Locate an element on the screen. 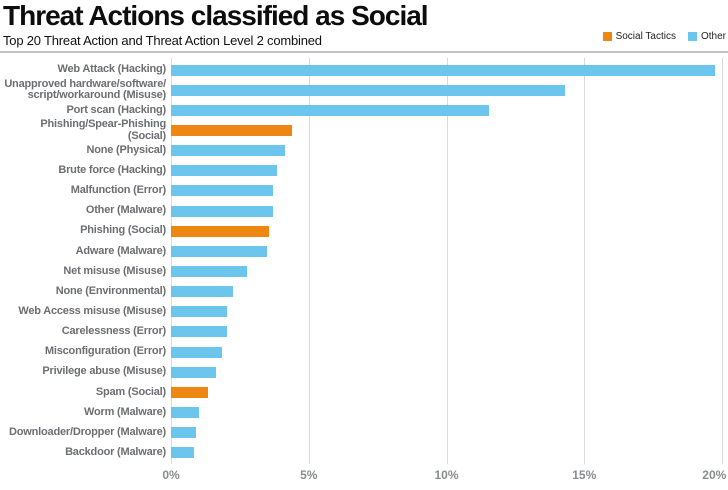 The width and height of the screenshot is (728, 490). bar-row: Adware (Malware) is located at coordinates (364, 251).